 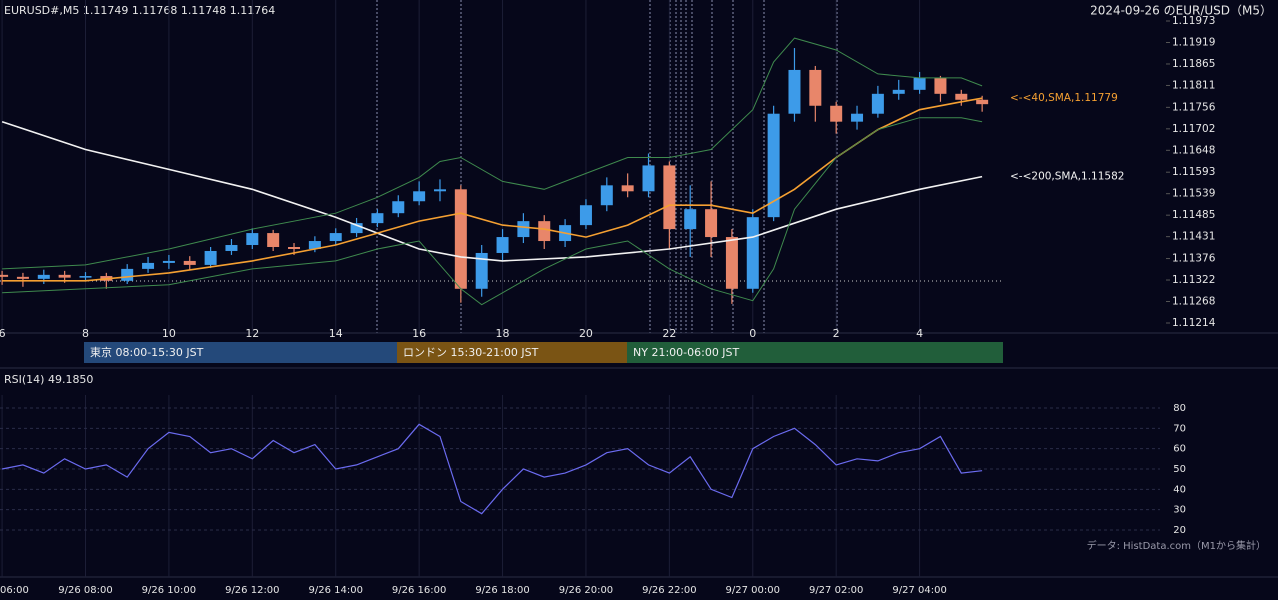 I want to click on y-tick-label: 1.11322, so click(x=1193, y=280).